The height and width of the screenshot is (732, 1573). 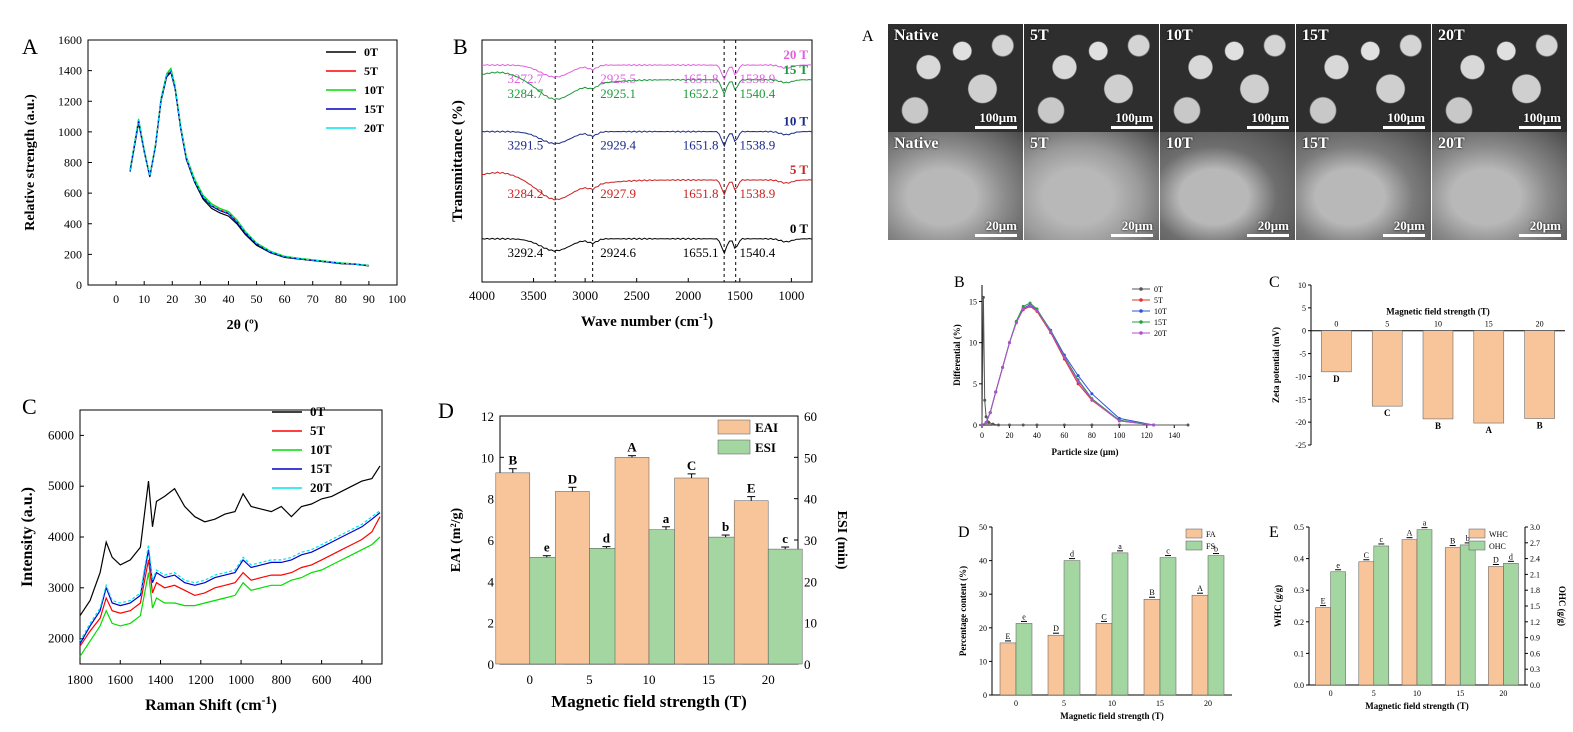 What do you see at coordinates (1497, 546) in the screenshot?
I see `legend-label: OHC` at bounding box center [1497, 546].